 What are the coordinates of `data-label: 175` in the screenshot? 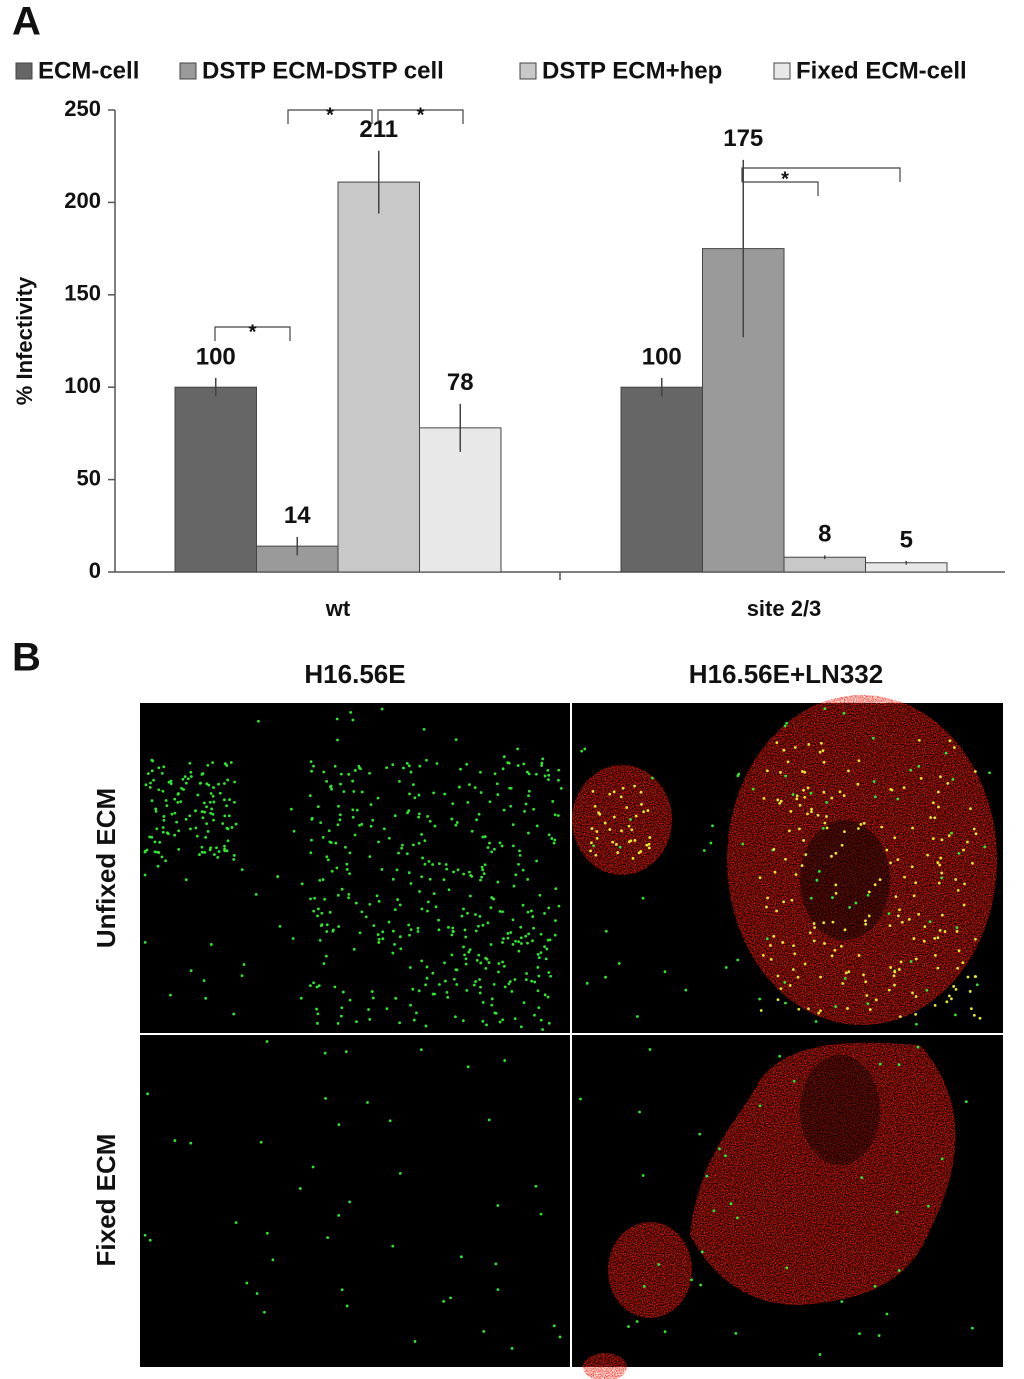 It's located at (743, 138).